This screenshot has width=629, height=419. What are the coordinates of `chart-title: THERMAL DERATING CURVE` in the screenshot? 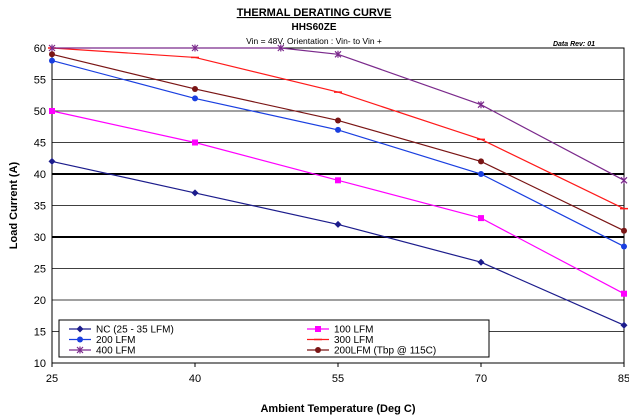 It's located at (314, 13).